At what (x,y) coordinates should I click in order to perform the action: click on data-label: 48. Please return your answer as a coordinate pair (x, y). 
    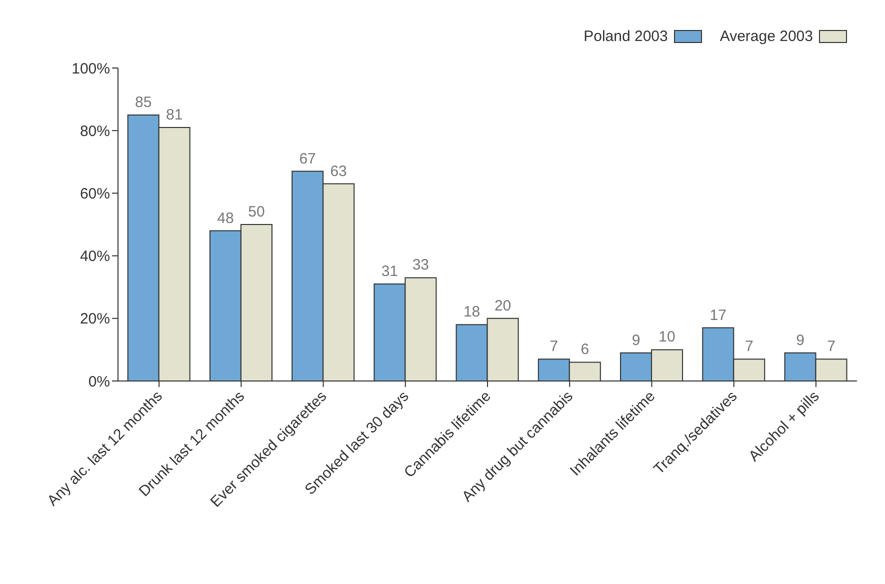
    Looking at the image, I should click on (225, 218).